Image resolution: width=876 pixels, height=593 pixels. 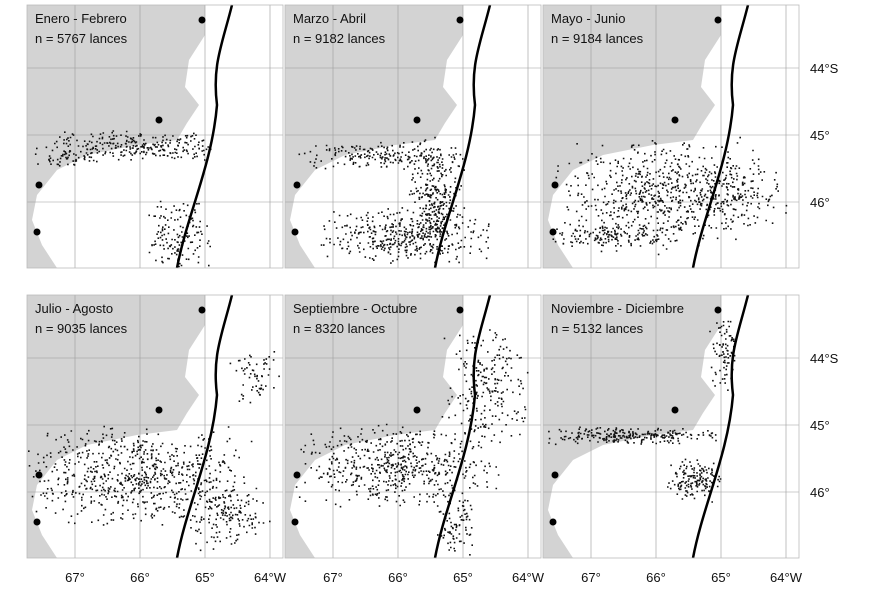 I want to click on map-panel: Marzo - Abril n = 9182 lances, so click(x=413, y=136).